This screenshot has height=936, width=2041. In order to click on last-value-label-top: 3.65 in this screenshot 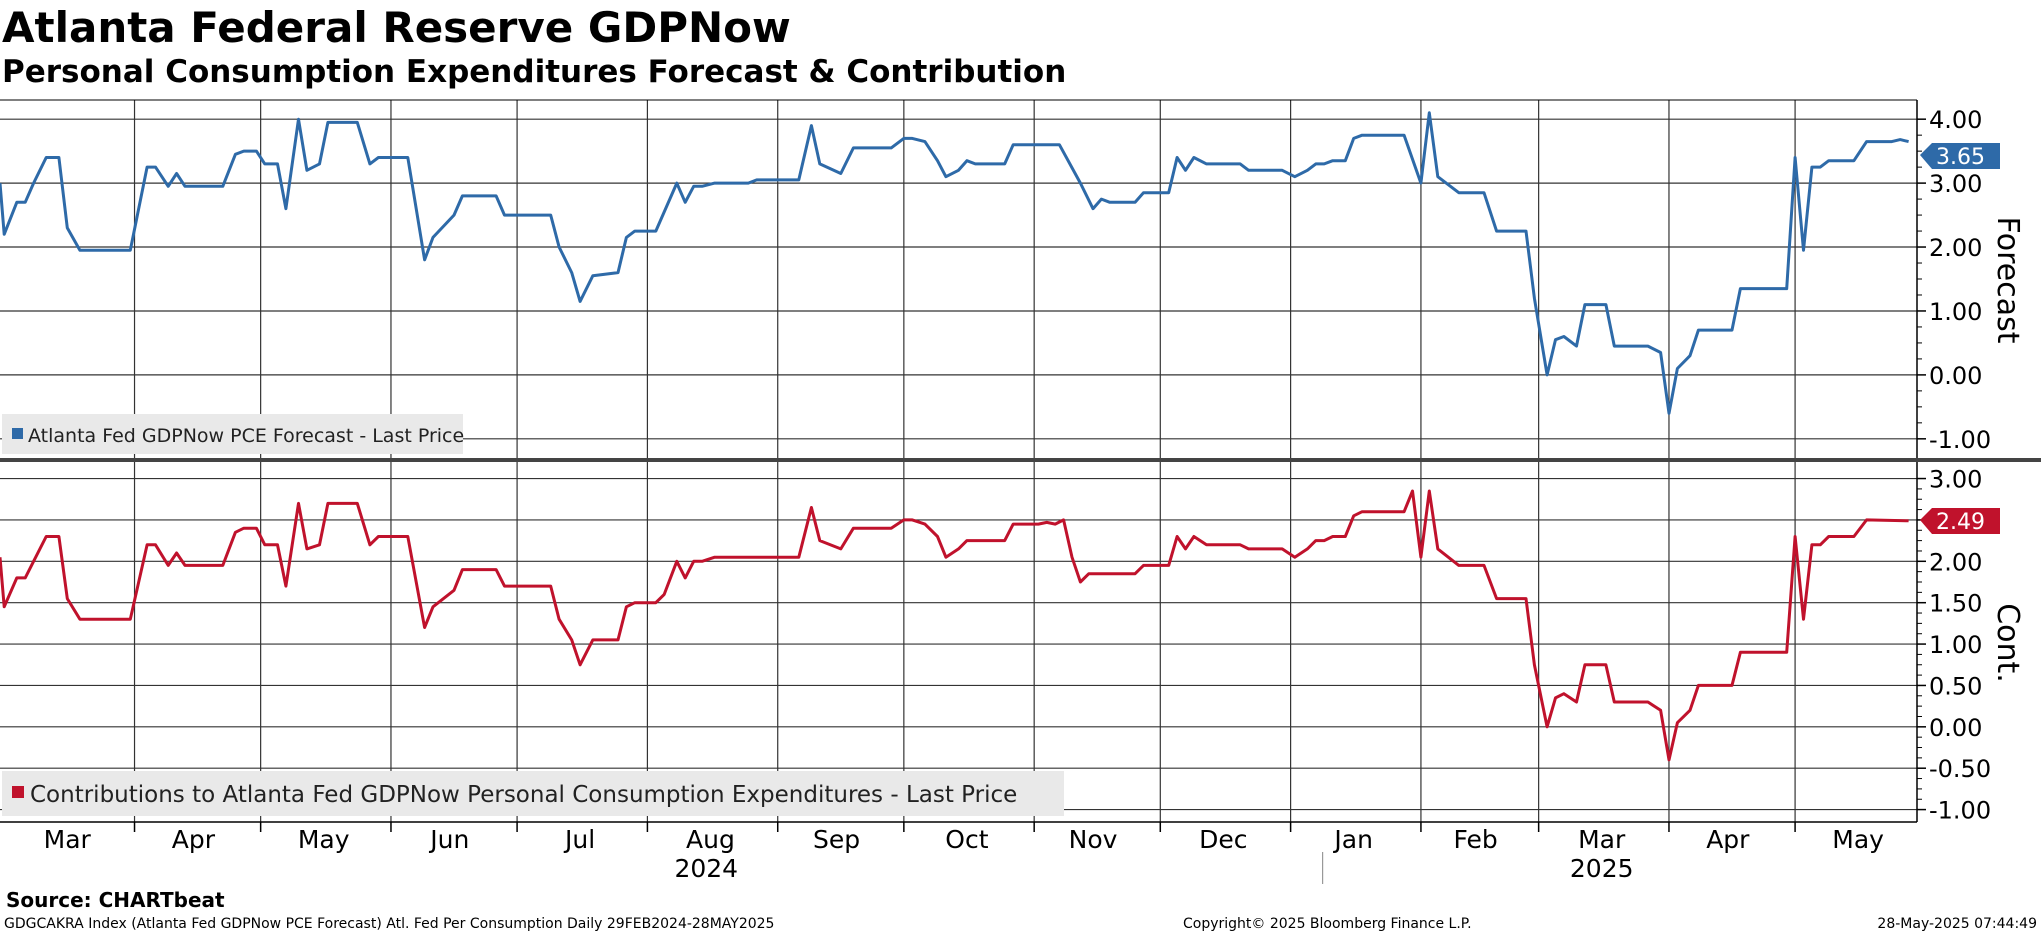, I will do `click(1960, 157)`.